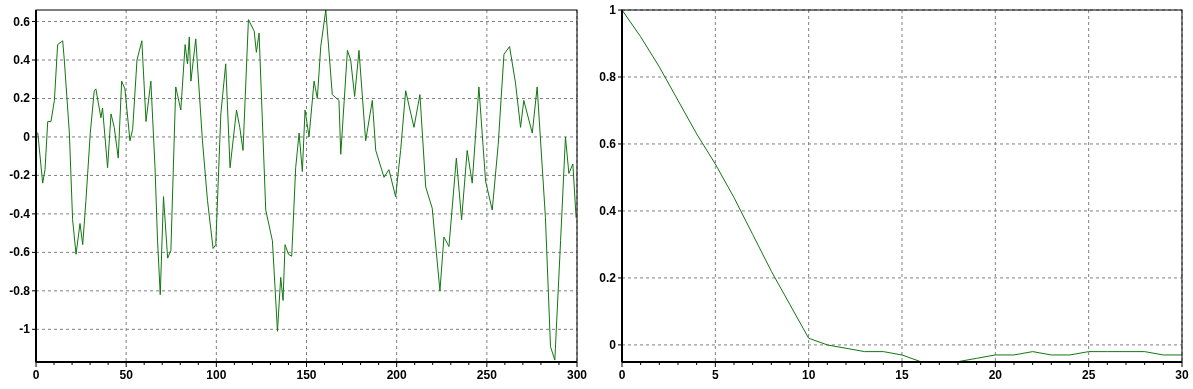  Describe the element at coordinates (306, 375) in the screenshot. I see `x-tick-label: 150` at that location.